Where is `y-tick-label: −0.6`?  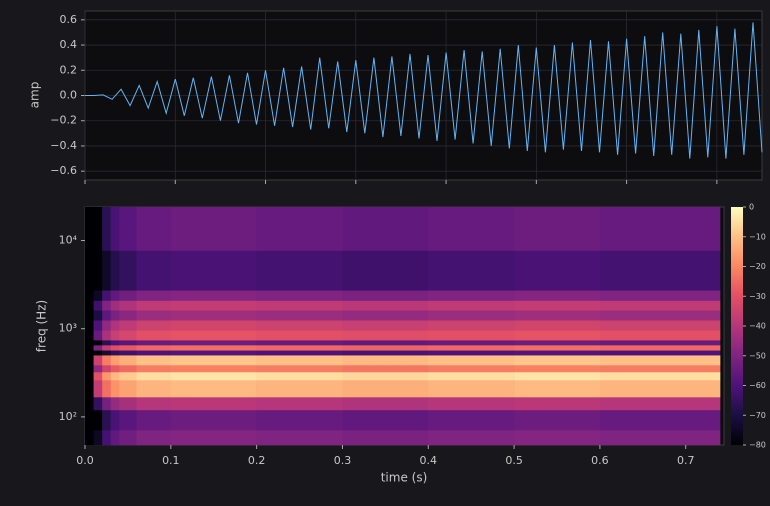
y-tick-label: −0.6 is located at coordinates (63, 170).